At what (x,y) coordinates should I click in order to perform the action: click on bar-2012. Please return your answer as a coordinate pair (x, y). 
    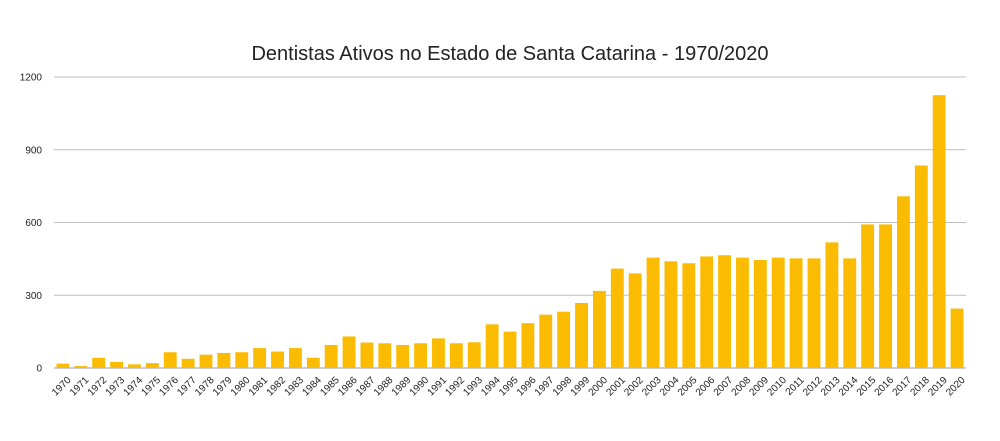
    Looking at the image, I should click on (814, 313).